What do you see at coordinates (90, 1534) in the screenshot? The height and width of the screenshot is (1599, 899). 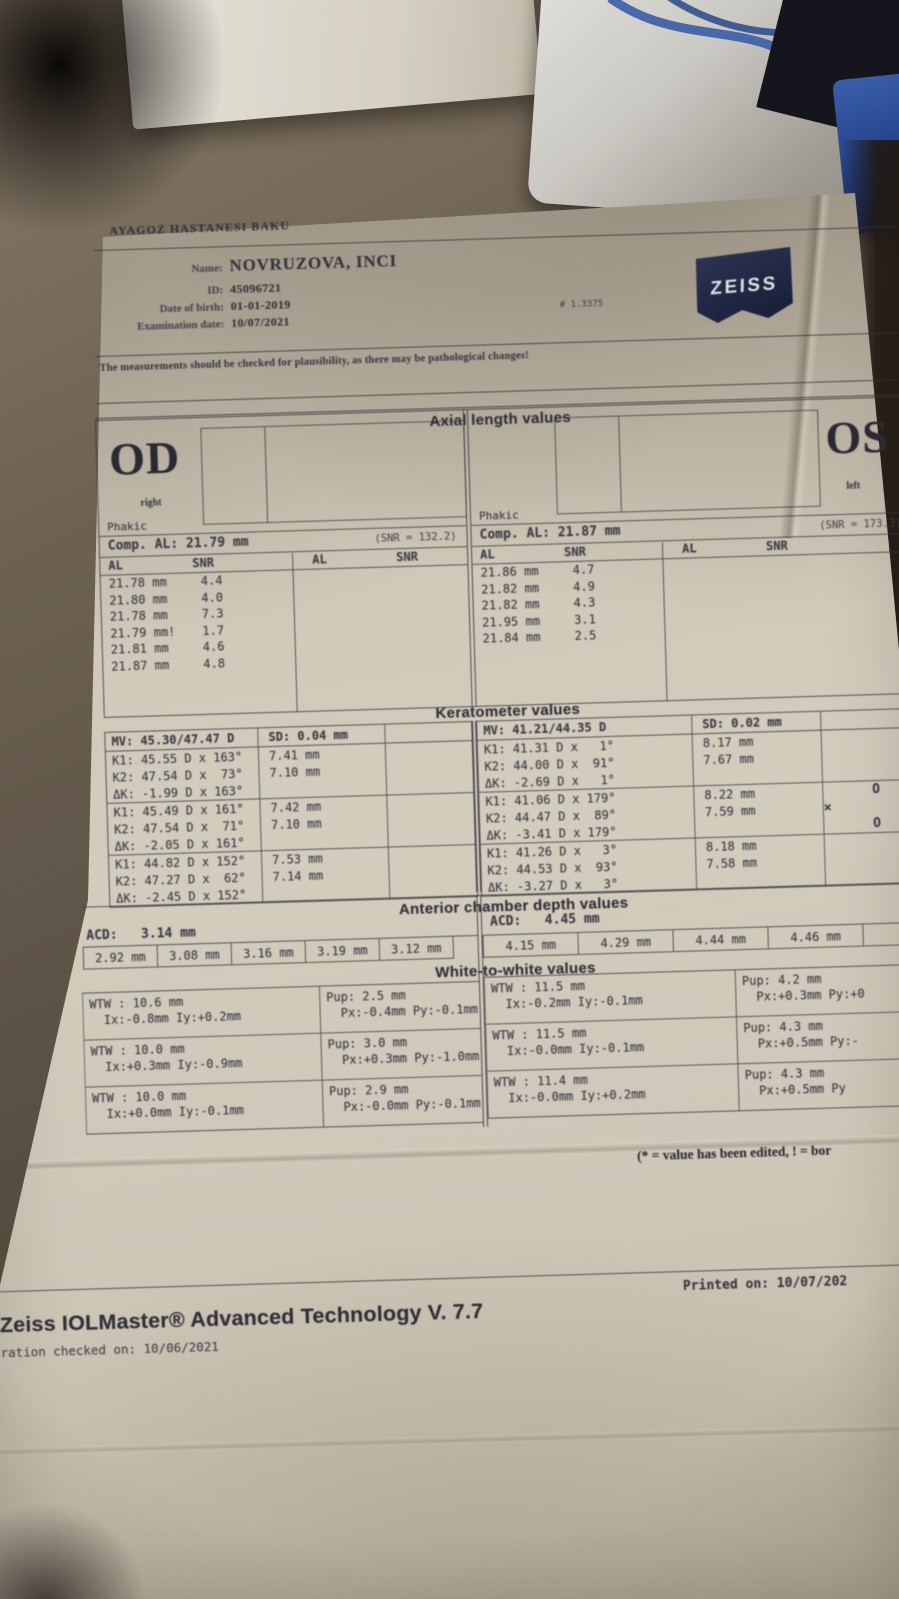 I see `shadow-bottom-left` at bounding box center [90, 1534].